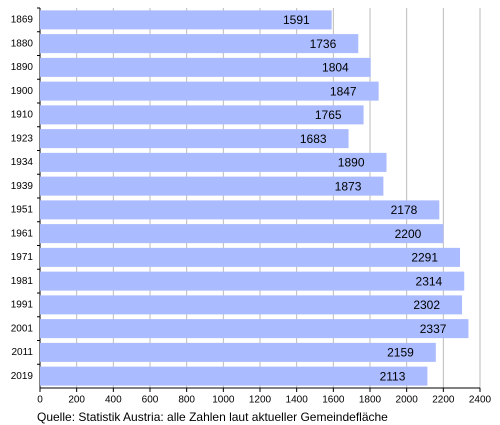 The width and height of the screenshot is (500, 425). What do you see at coordinates (22, 328) in the screenshot?
I see `y-tick-label: 2001` at bounding box center [22, 328].